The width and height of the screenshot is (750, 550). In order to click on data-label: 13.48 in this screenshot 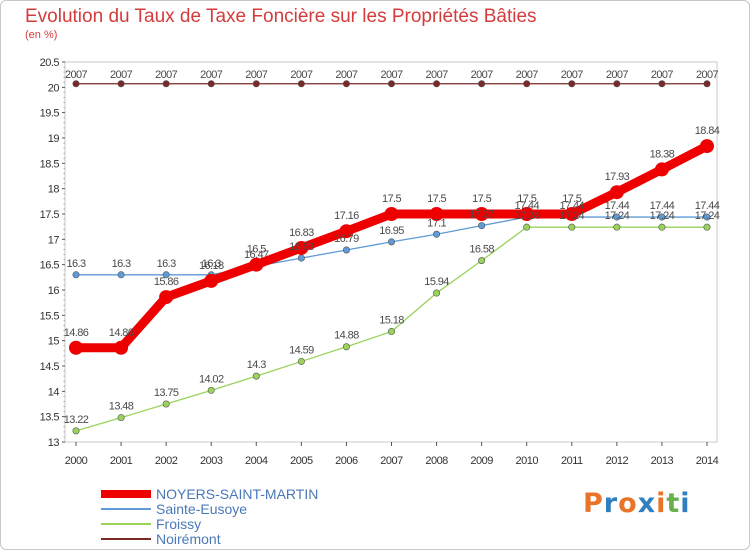, I will do `click(121, 407)`.